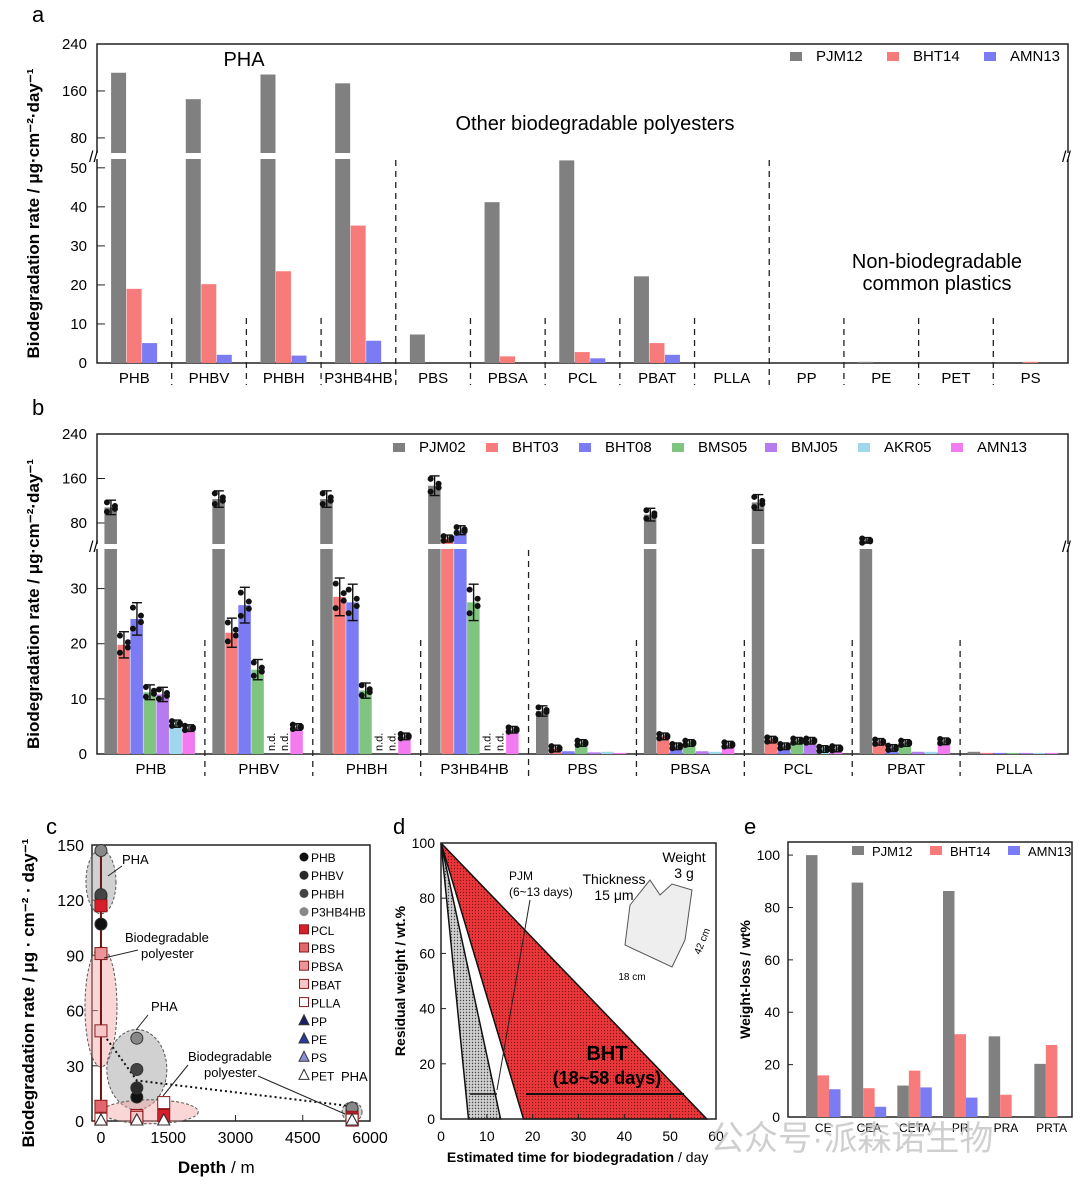 This screenshot has height=1188, width=1080. I want to click on panel-d-letter: d, so click(399, 826).